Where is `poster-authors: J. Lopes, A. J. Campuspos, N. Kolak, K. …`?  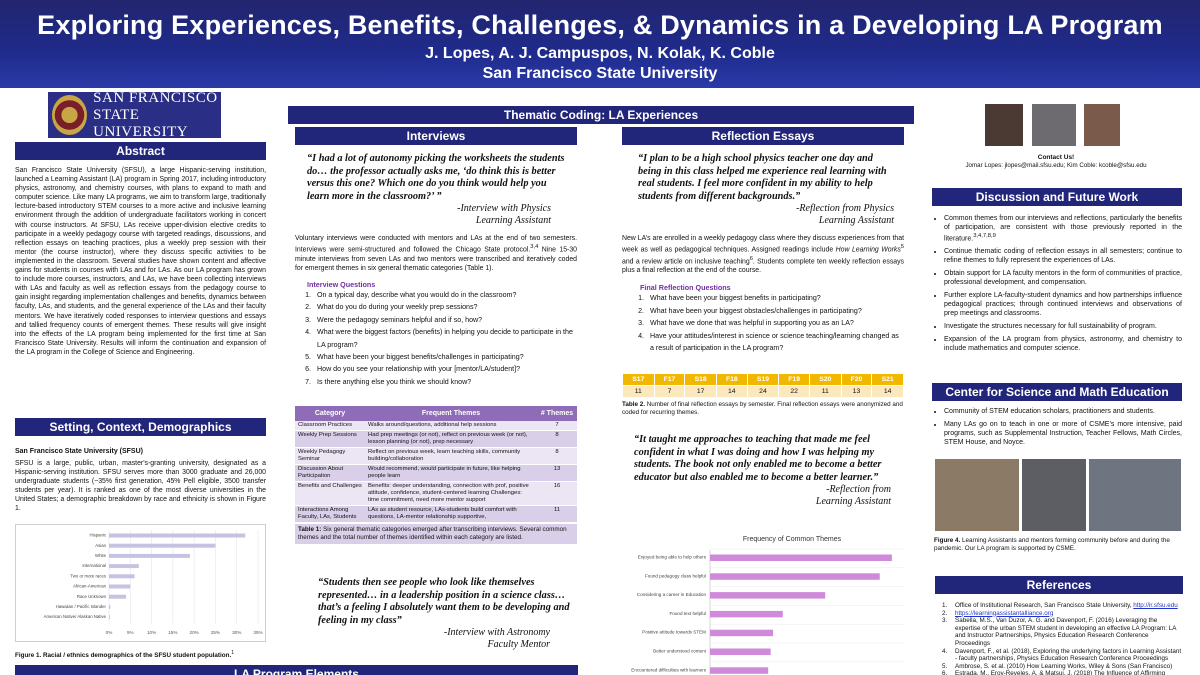
poster-authors: J. Lopes, A. J. Campuspos, N. Kolak, K. … is located at coordinates (600, 53).